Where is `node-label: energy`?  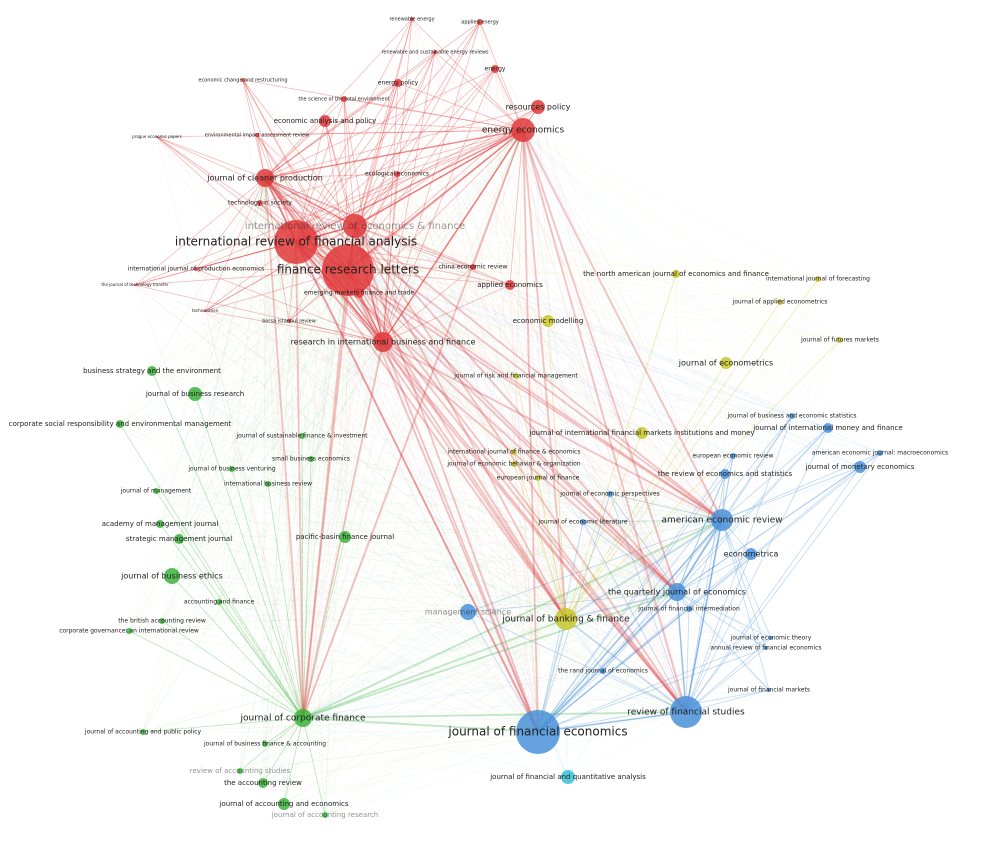
node-label: energy is located at coordinates (495, 69).